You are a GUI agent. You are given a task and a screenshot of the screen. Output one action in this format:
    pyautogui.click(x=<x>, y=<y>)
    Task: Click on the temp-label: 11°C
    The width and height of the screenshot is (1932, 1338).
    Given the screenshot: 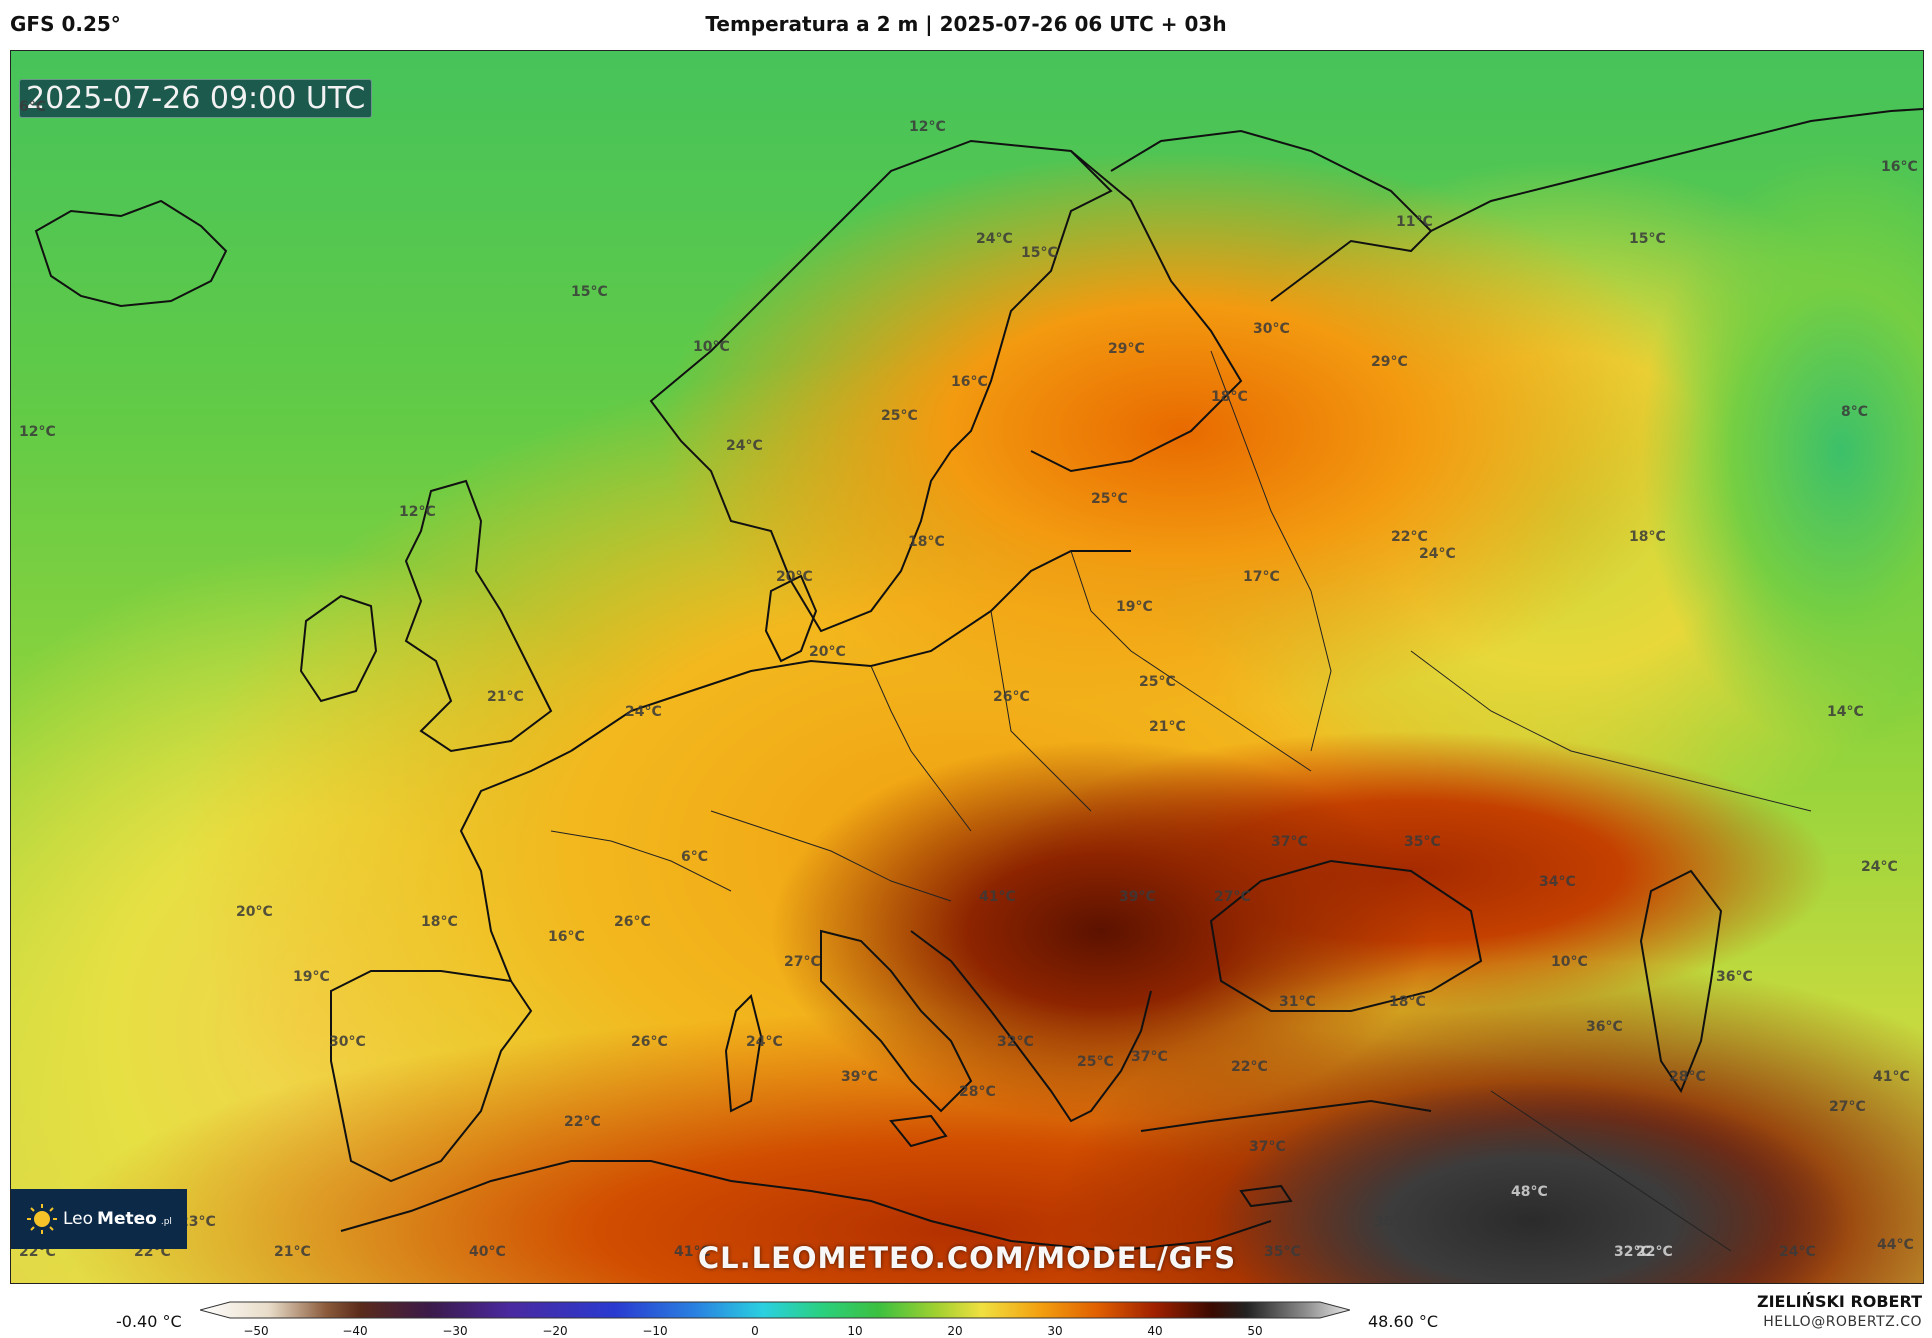 What is the action you would take?
    pyautogui.click(x=1414, y=222)
    